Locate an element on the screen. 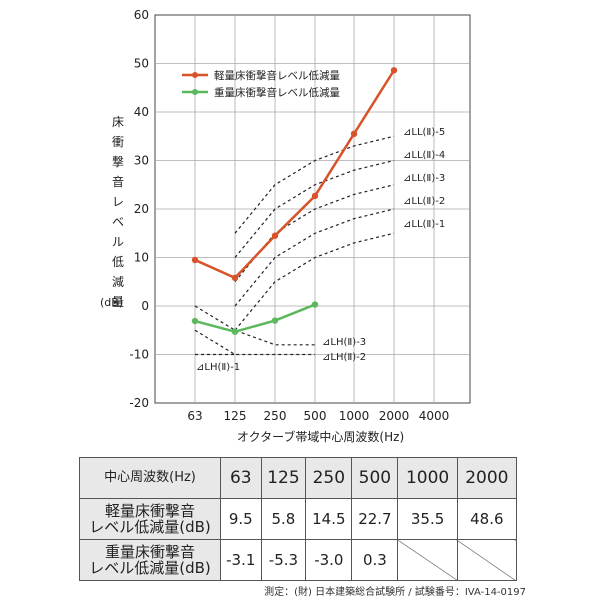 The height and width of the screenshot is (600, 600). y-axis-label: 床 衝 撃 音 レ ベ ル 低 減 量 is located at coordinates (118, 212).